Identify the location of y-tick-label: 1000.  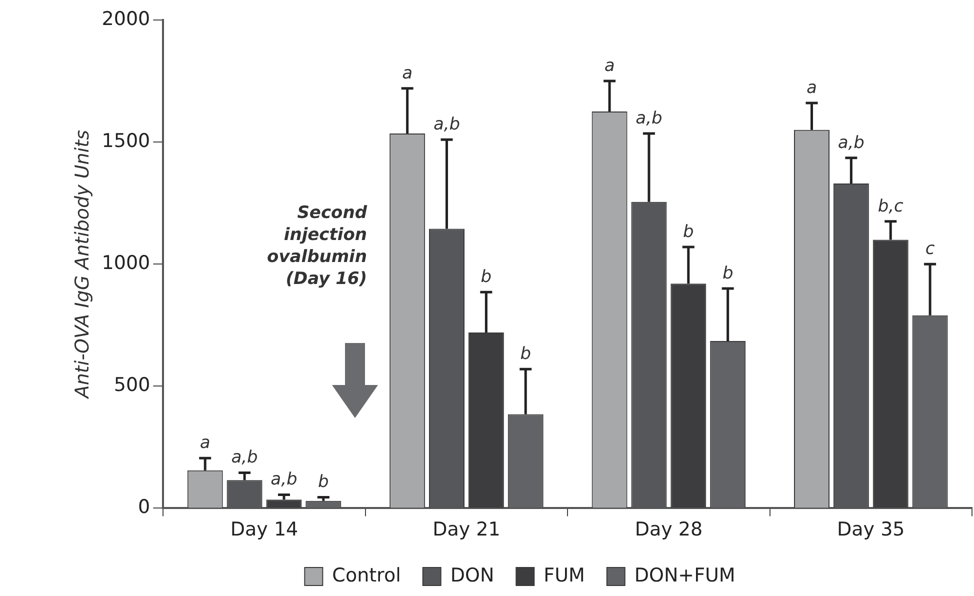
(126, 263).